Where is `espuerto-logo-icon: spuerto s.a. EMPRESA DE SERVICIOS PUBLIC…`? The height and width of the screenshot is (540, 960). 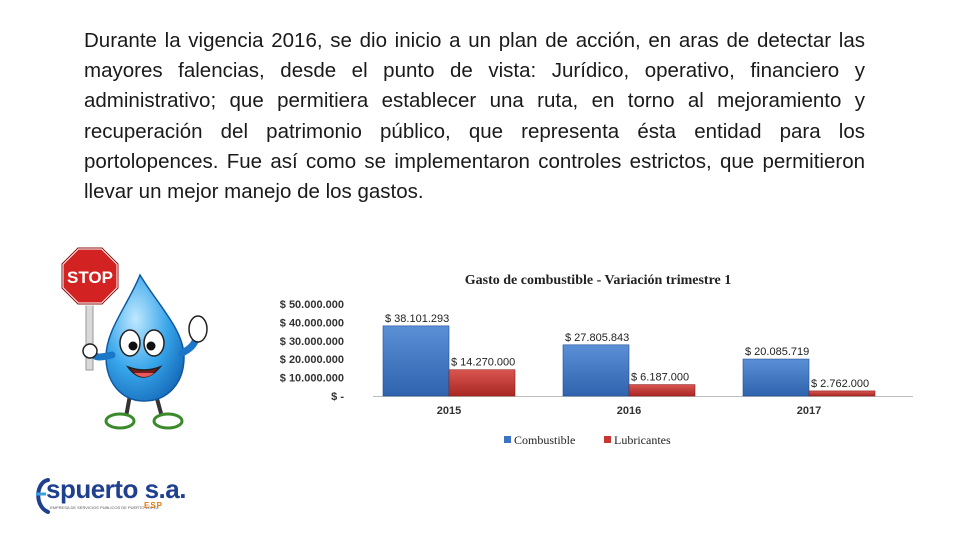
espuerto-logo-icon: spuerto s.a. EMPRESA DE SERVICIOS PUBLIC… is located at coordinates (112, 495).